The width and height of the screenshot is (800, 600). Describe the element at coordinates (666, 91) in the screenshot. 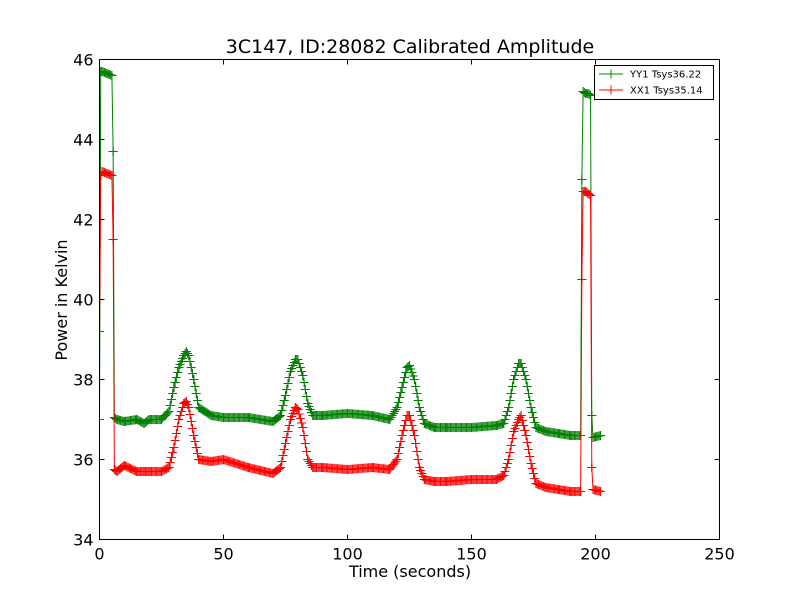

I see `legend-label: XX1 Tsys35.14` at that location.